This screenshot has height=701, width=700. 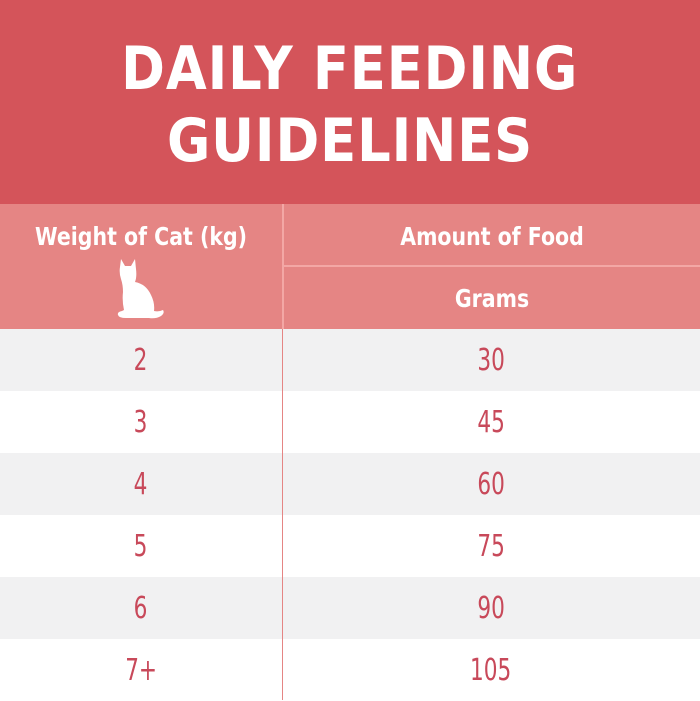 What do you see at coordinates (491, 422) in the screenshot?
I see `grams-cell: 45` at bounding box center [491, 422].